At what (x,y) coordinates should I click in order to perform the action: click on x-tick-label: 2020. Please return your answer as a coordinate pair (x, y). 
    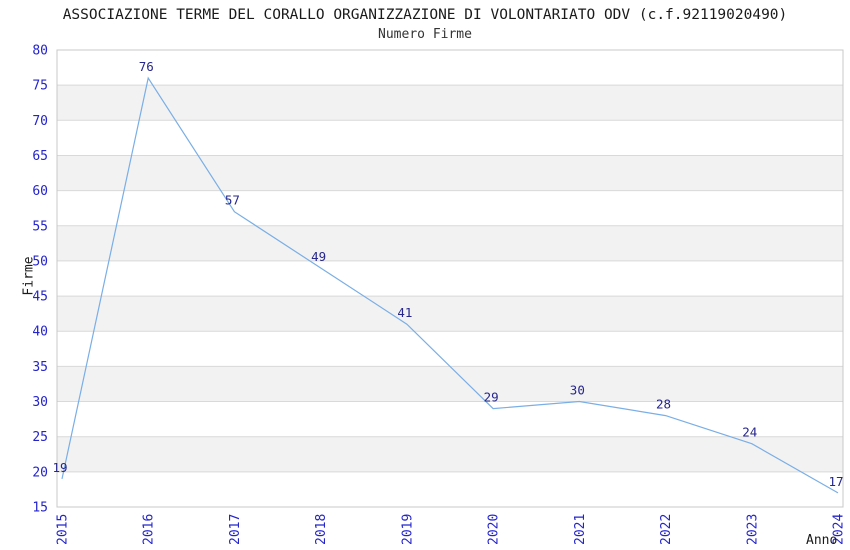
    Looking at the image, I should click on (494, 529).